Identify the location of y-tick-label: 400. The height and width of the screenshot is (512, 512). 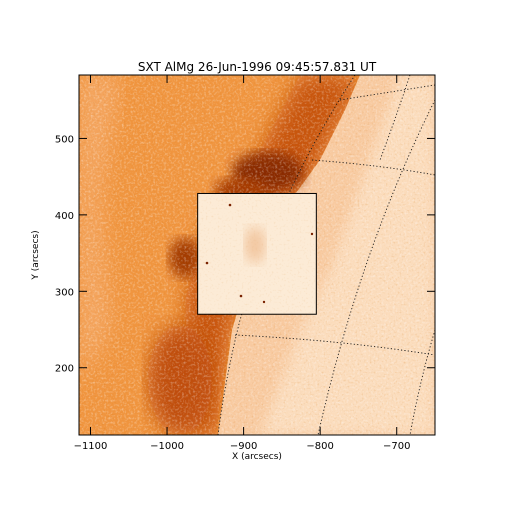
(64, 216).